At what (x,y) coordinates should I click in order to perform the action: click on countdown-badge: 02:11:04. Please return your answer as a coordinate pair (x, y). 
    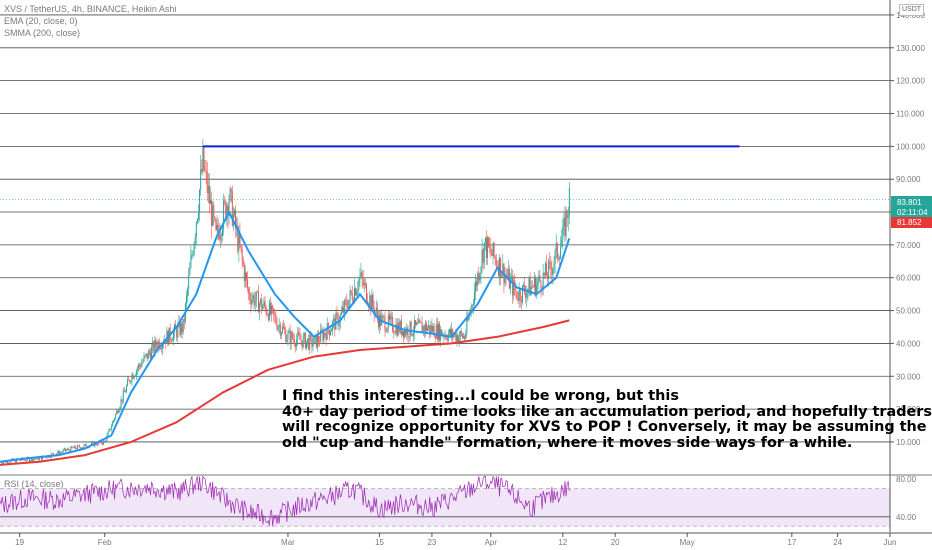
    Looking at the image, I should click on (912, 212).